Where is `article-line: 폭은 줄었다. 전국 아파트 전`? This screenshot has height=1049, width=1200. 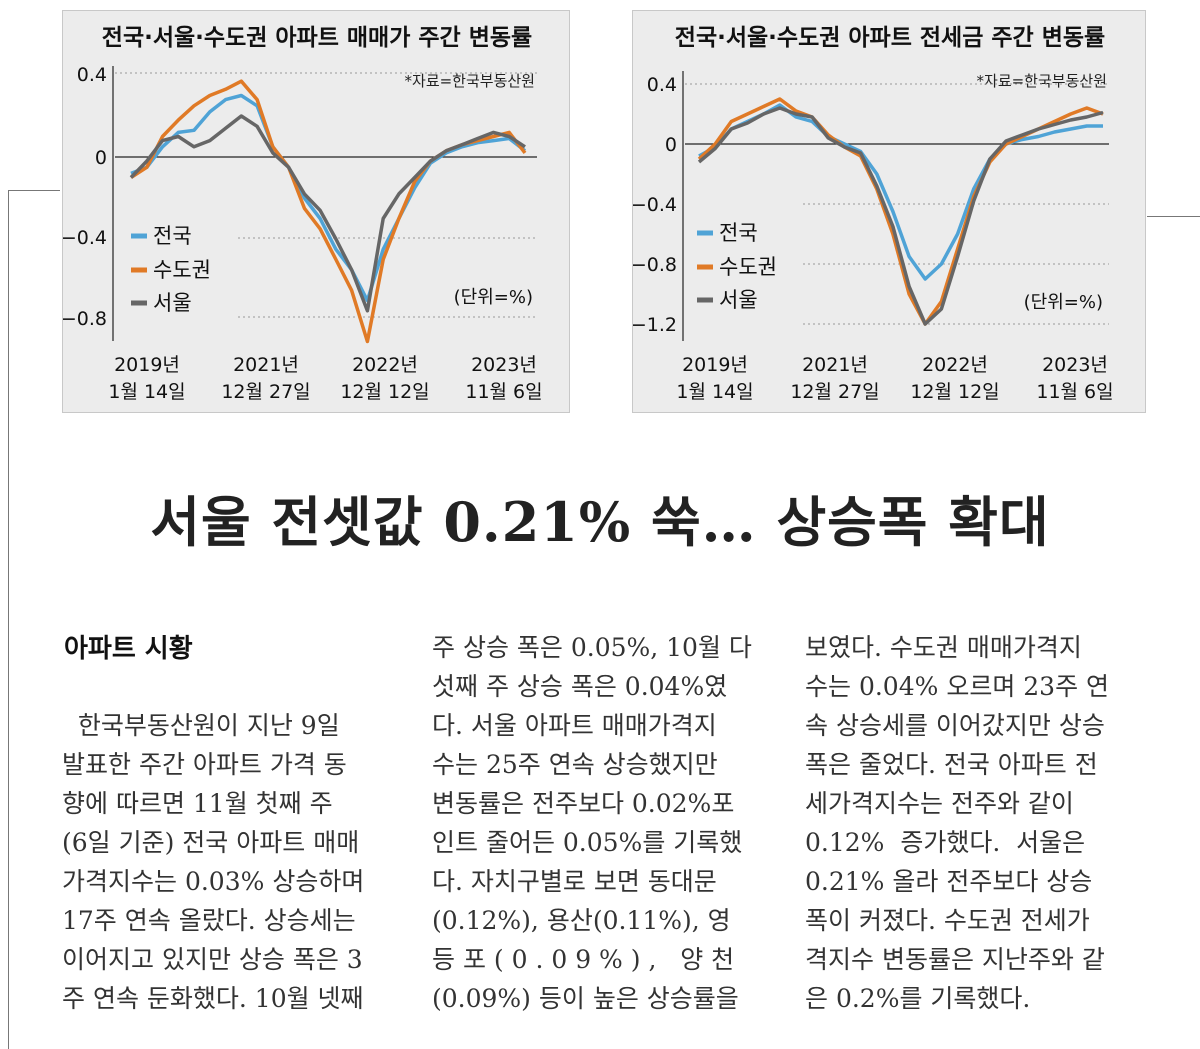
article-line: 폭은 줄었다. 전국 아파트 전 is located at coordinates (951, 764).